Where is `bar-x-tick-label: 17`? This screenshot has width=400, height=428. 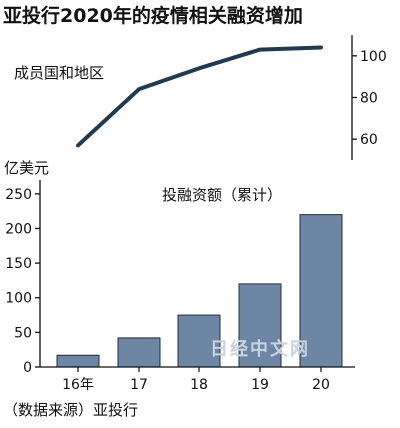 bar-x-tick-label: 17 is located at coordinates (139, 385).